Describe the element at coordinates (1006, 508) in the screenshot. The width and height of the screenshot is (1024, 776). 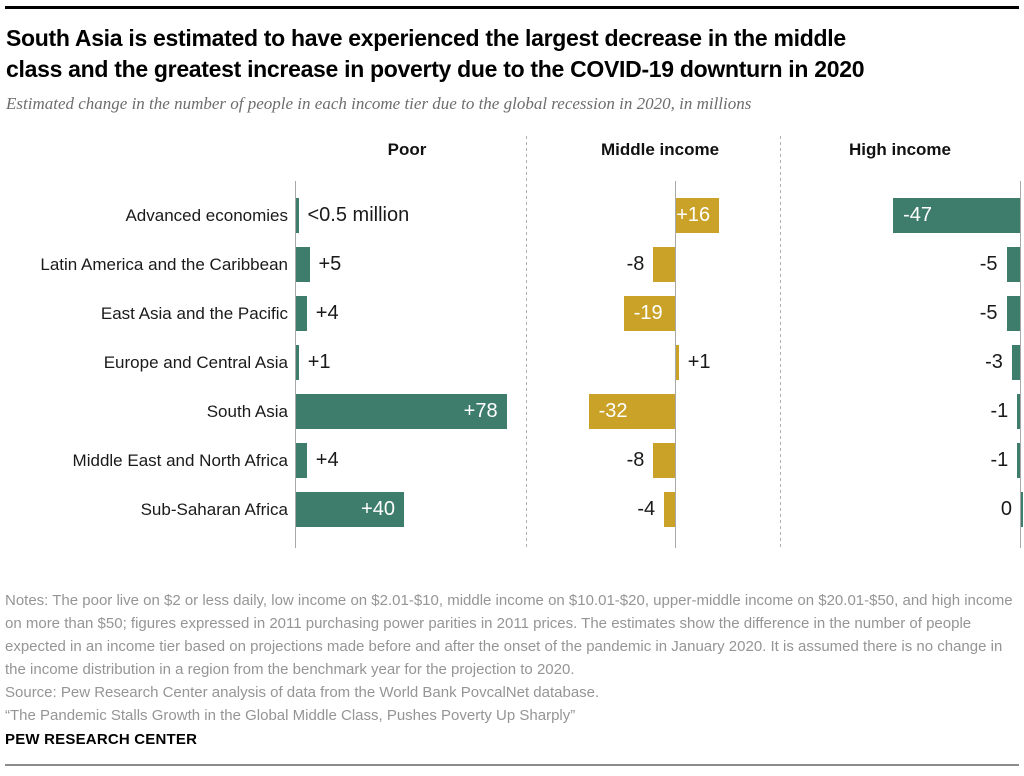
I see `bar-value-label: 0` at that location.